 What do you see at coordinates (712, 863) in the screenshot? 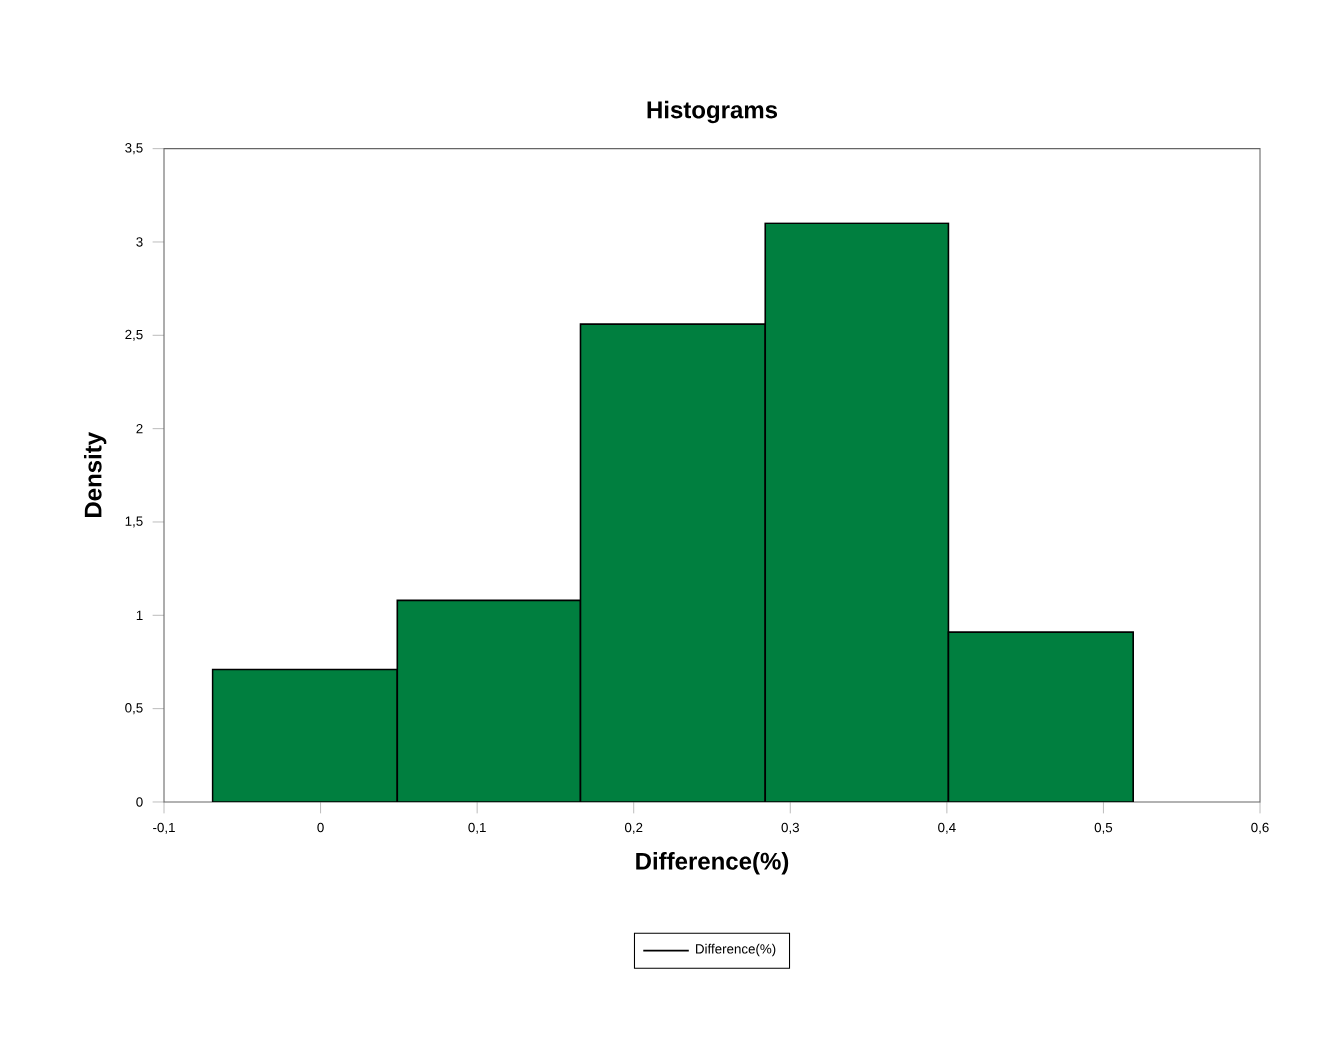
I see `x-axis-title: Difference(%)` at bounding box center [712, 863].